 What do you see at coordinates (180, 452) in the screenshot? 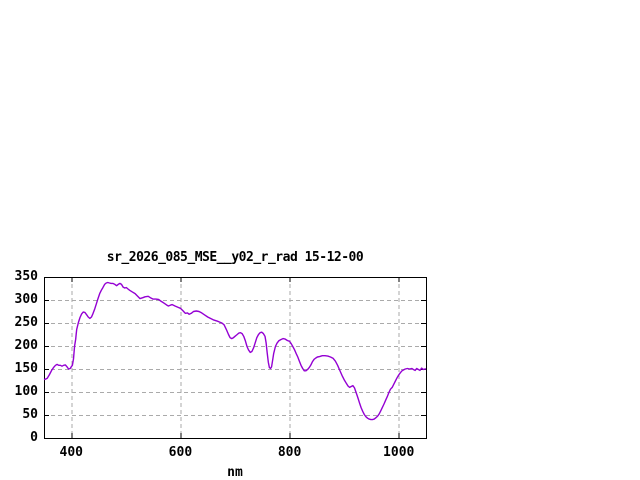
I see `x-tick-label: 600` at bounding box center [180, 452].